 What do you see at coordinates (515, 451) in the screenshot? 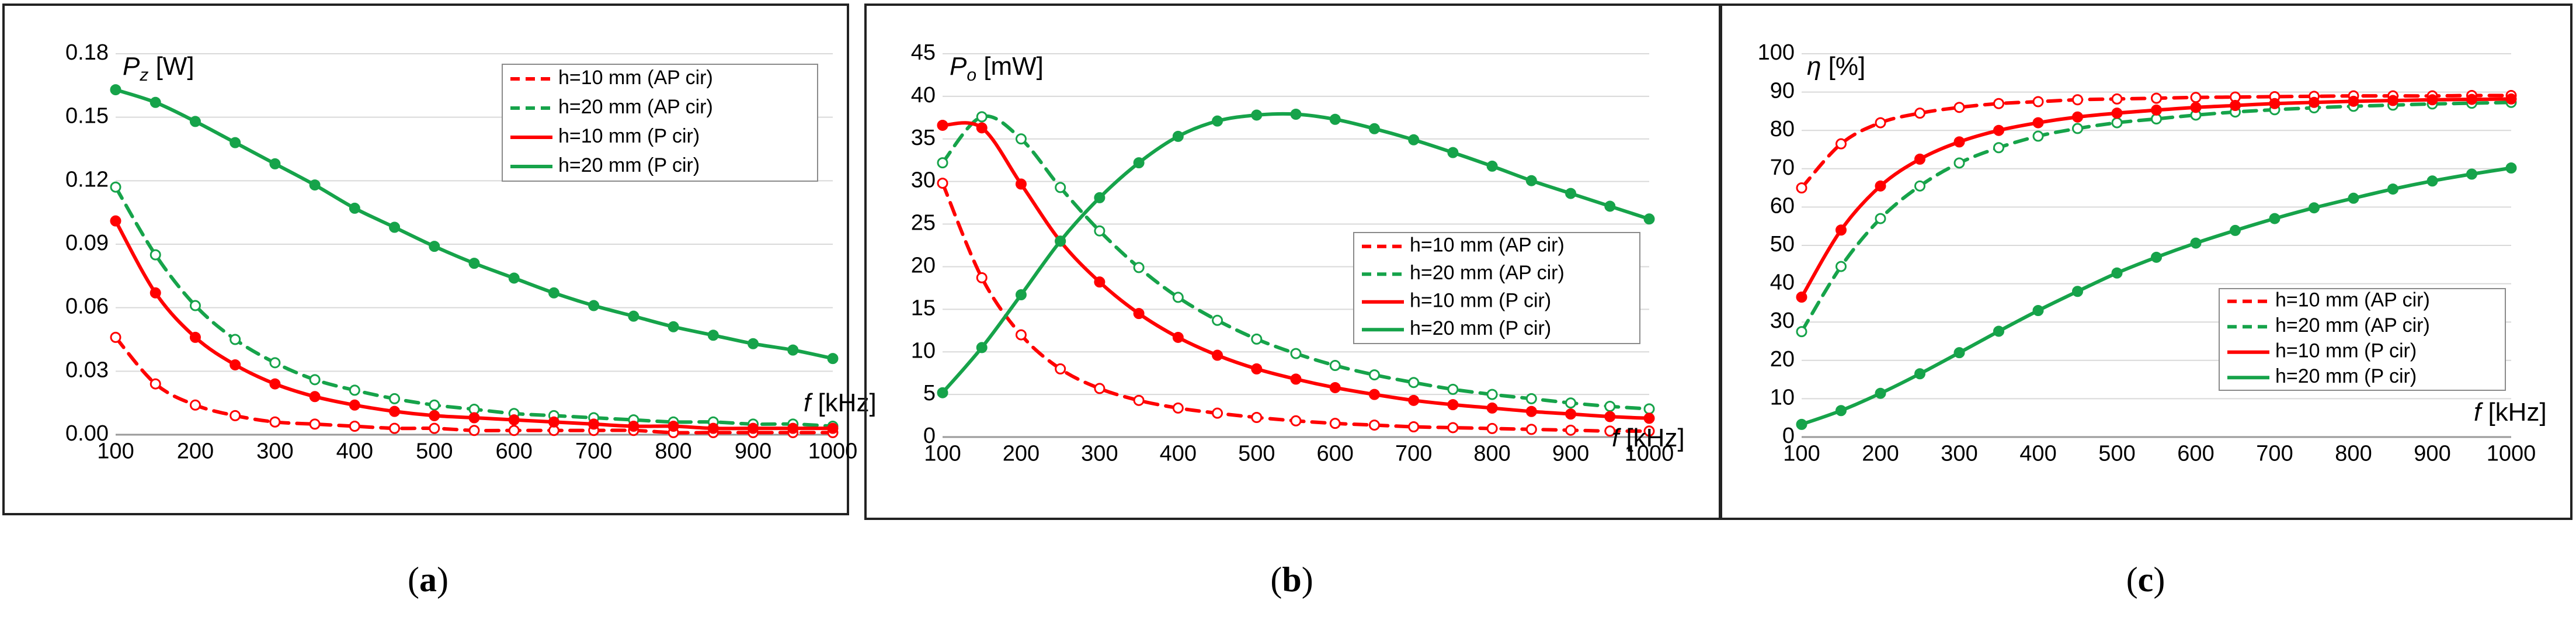
I see `x-tick-label: 600` at bounding box center [515, 451].